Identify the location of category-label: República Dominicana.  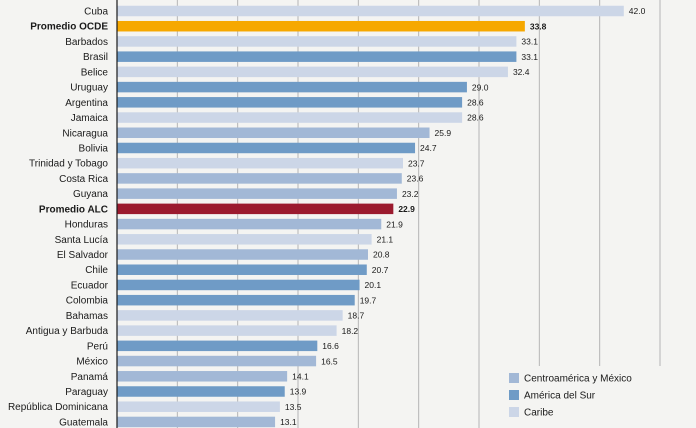
(58, 407).